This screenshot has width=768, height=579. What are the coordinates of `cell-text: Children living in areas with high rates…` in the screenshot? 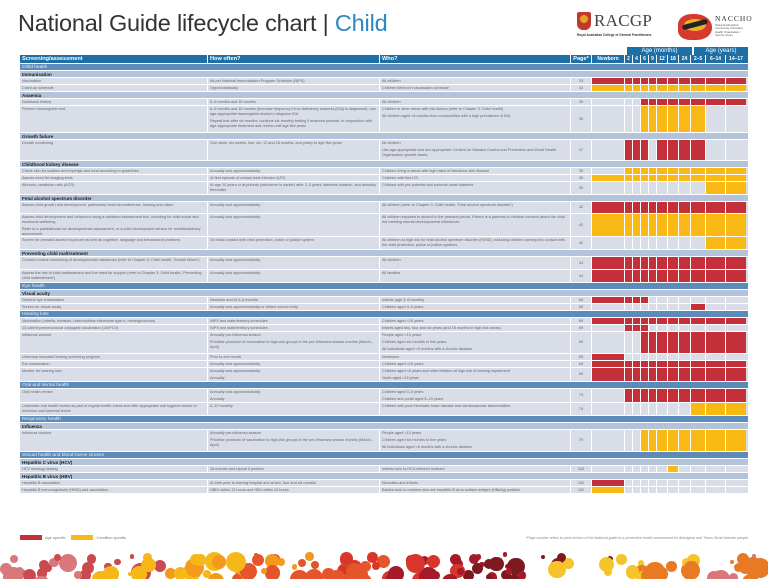 It's located at (436, 170).